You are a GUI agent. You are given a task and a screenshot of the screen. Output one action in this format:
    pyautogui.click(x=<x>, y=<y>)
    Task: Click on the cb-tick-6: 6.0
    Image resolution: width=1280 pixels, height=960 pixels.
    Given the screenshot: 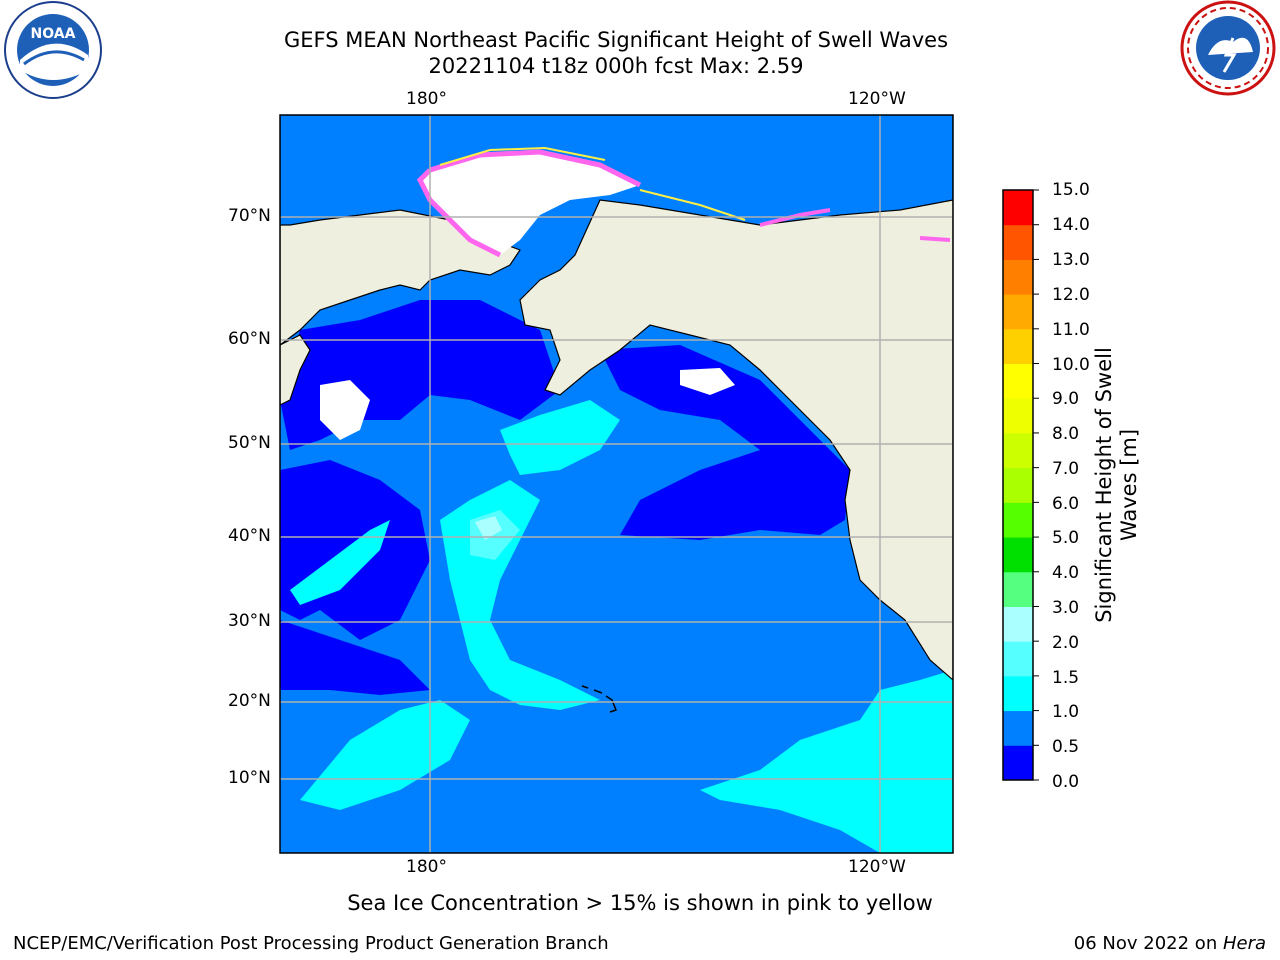 What is the action you would take?
    pyautogui.click(x=1066, y=504)
    